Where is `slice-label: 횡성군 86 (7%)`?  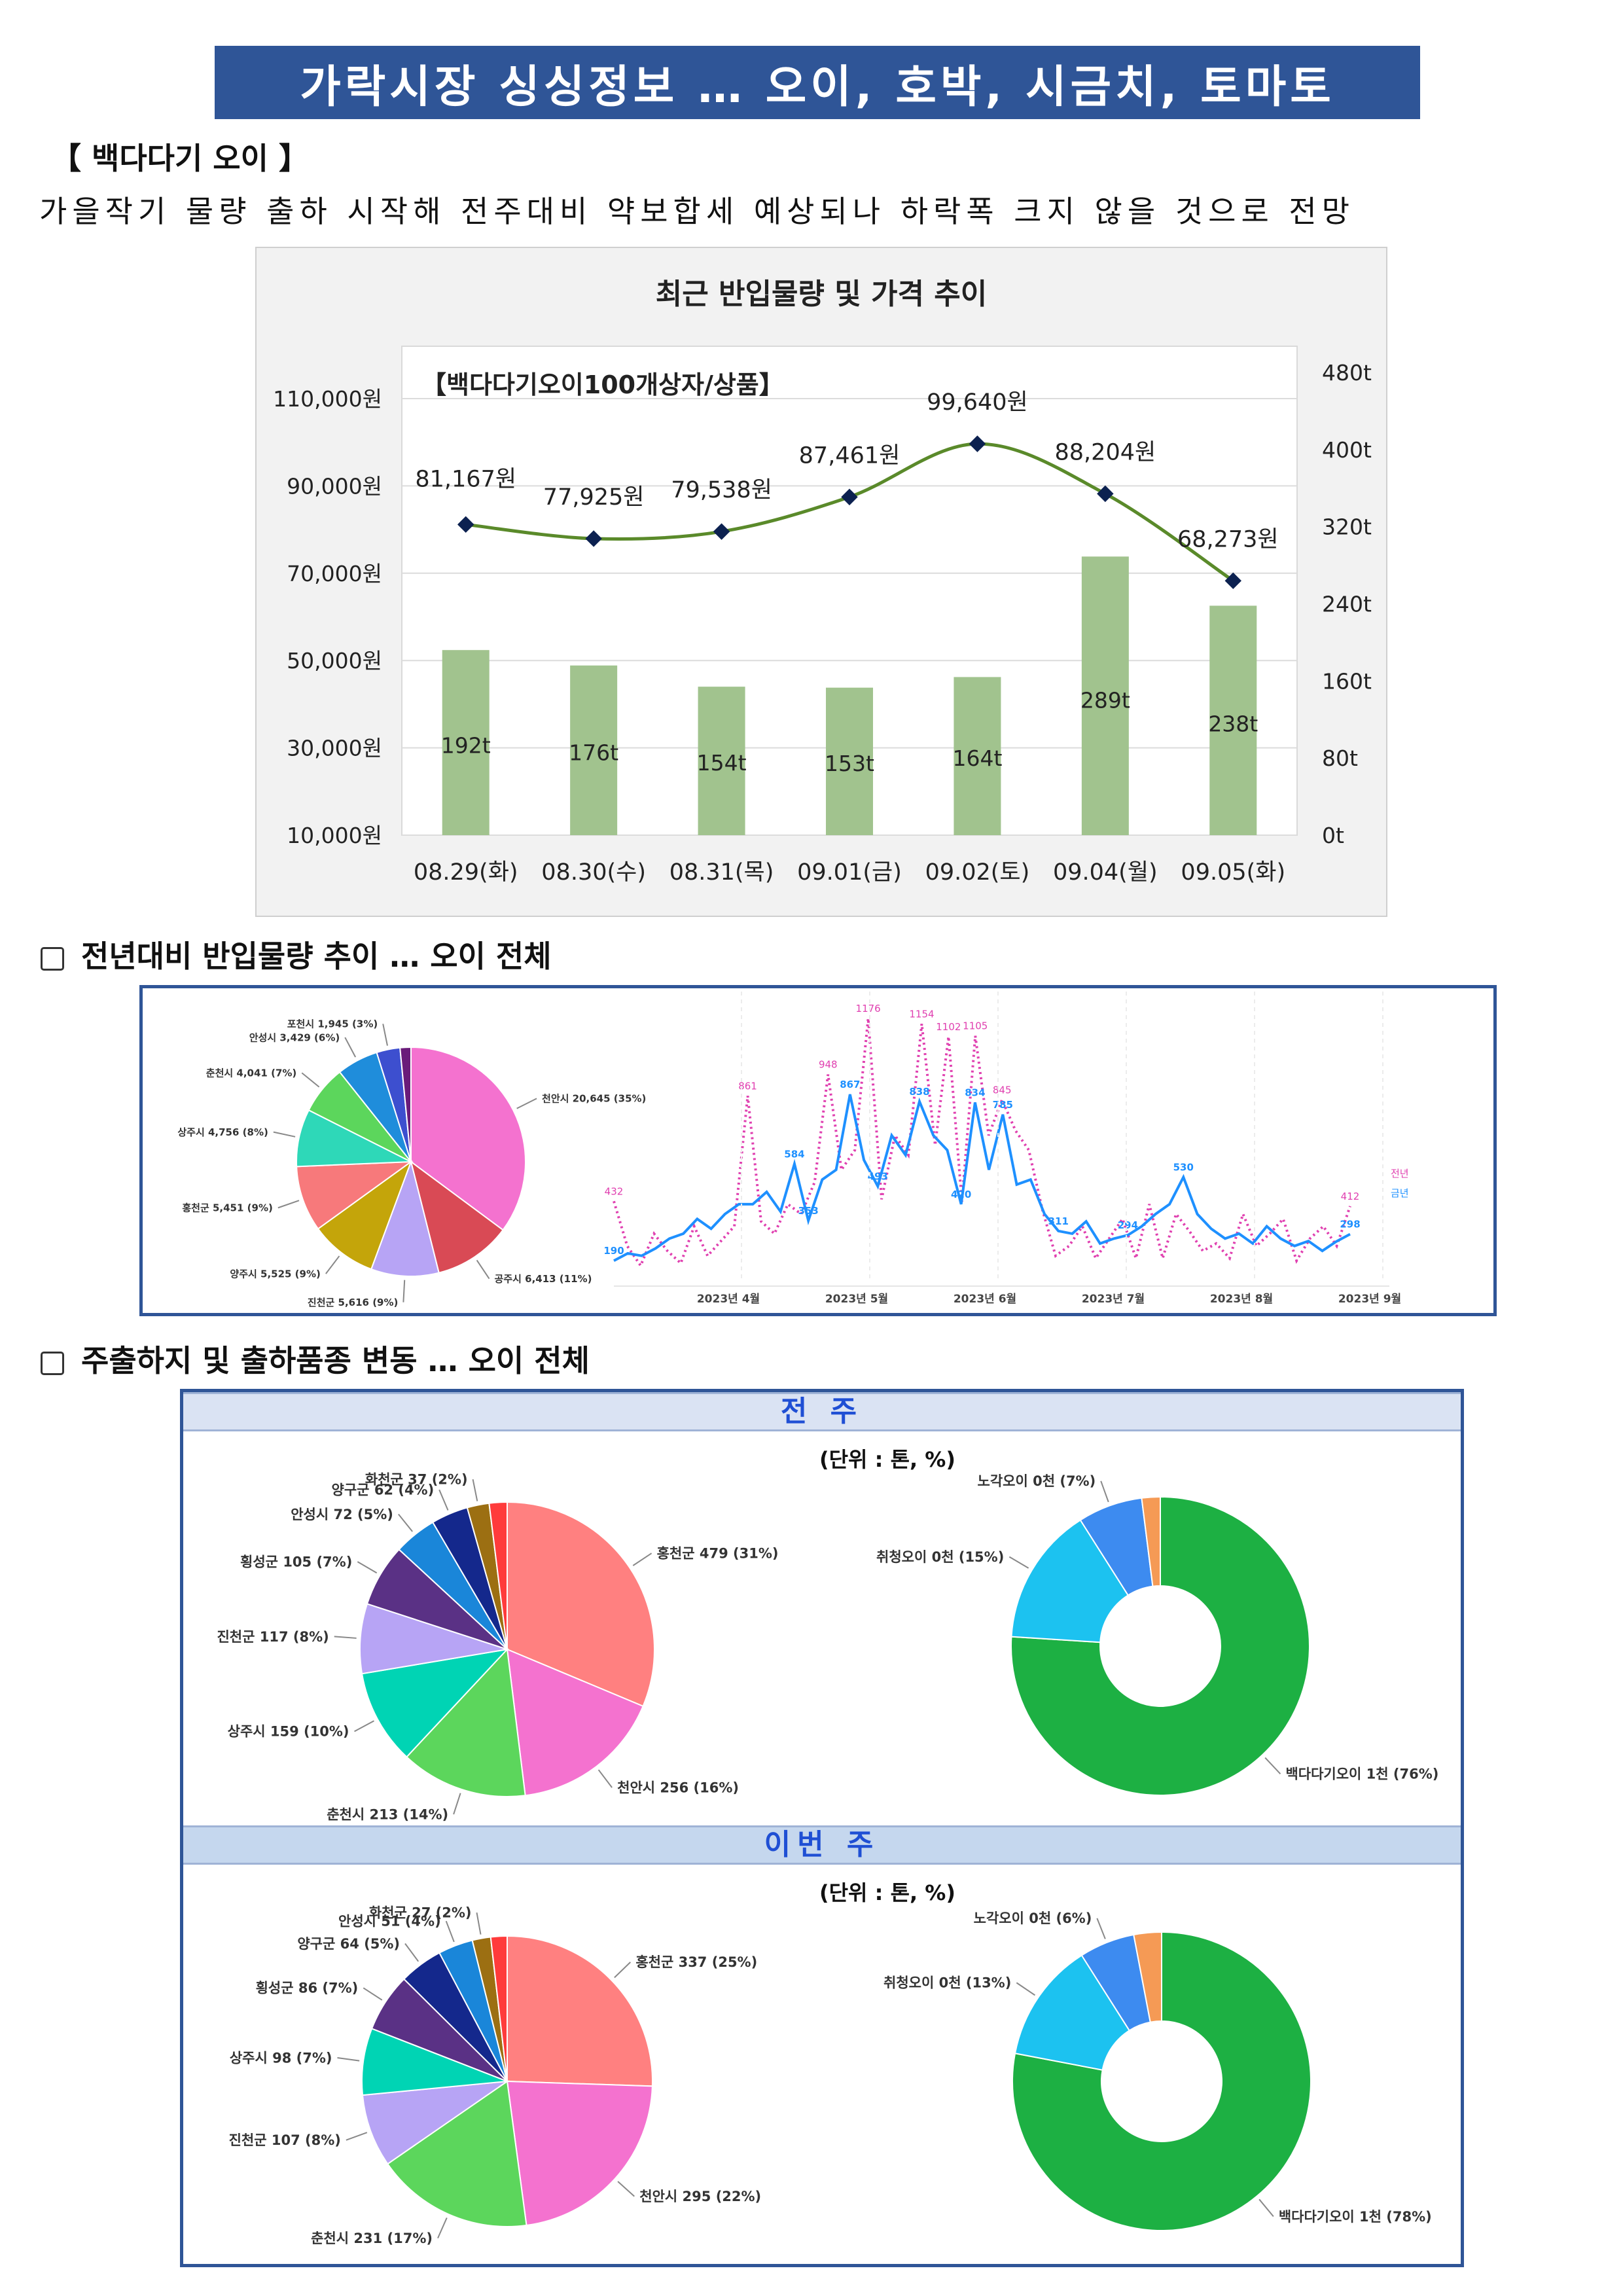
slice-label: 횡성군 86 (7%) is located at coordinates (307, 1988).